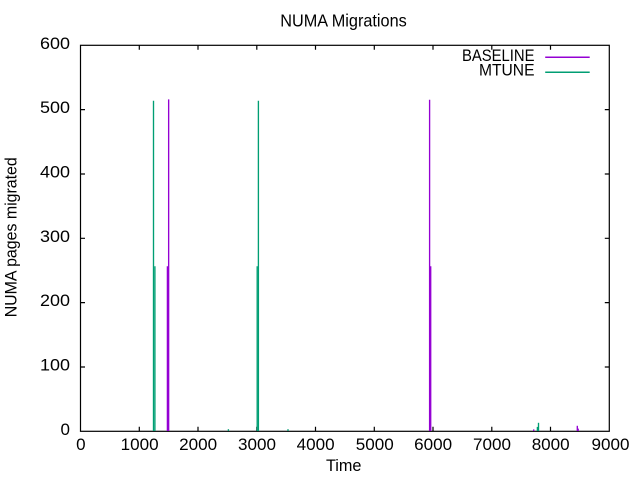 Image resolution: width=640 pixels, height=480 pixels. What do you see at coordinates (343, 20) in the screenshot?
I see `svg-text: NUMA Migrations` at bounding box center [343, 20].